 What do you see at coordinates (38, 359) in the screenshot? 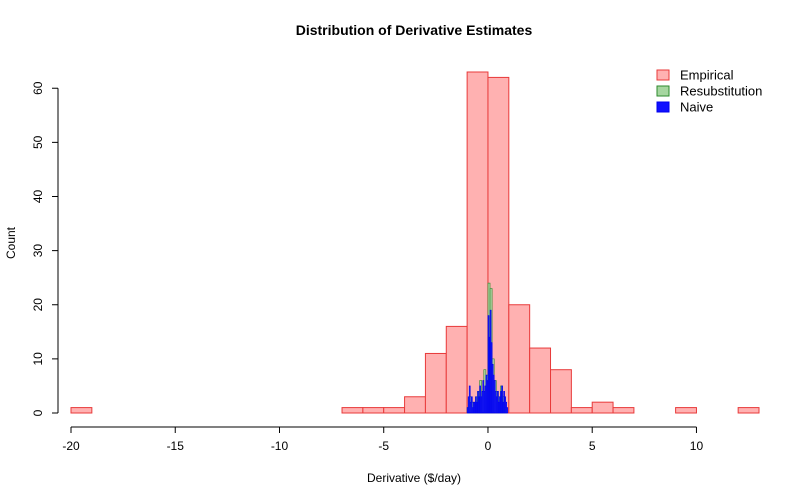
I see `y-tick-label: 10` at bounding box center [38, 359].